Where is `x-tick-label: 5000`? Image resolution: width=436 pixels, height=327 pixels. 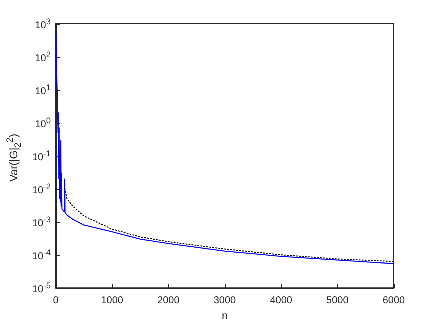
x-tick-label: 5000 is located at coordinates (338, 301).